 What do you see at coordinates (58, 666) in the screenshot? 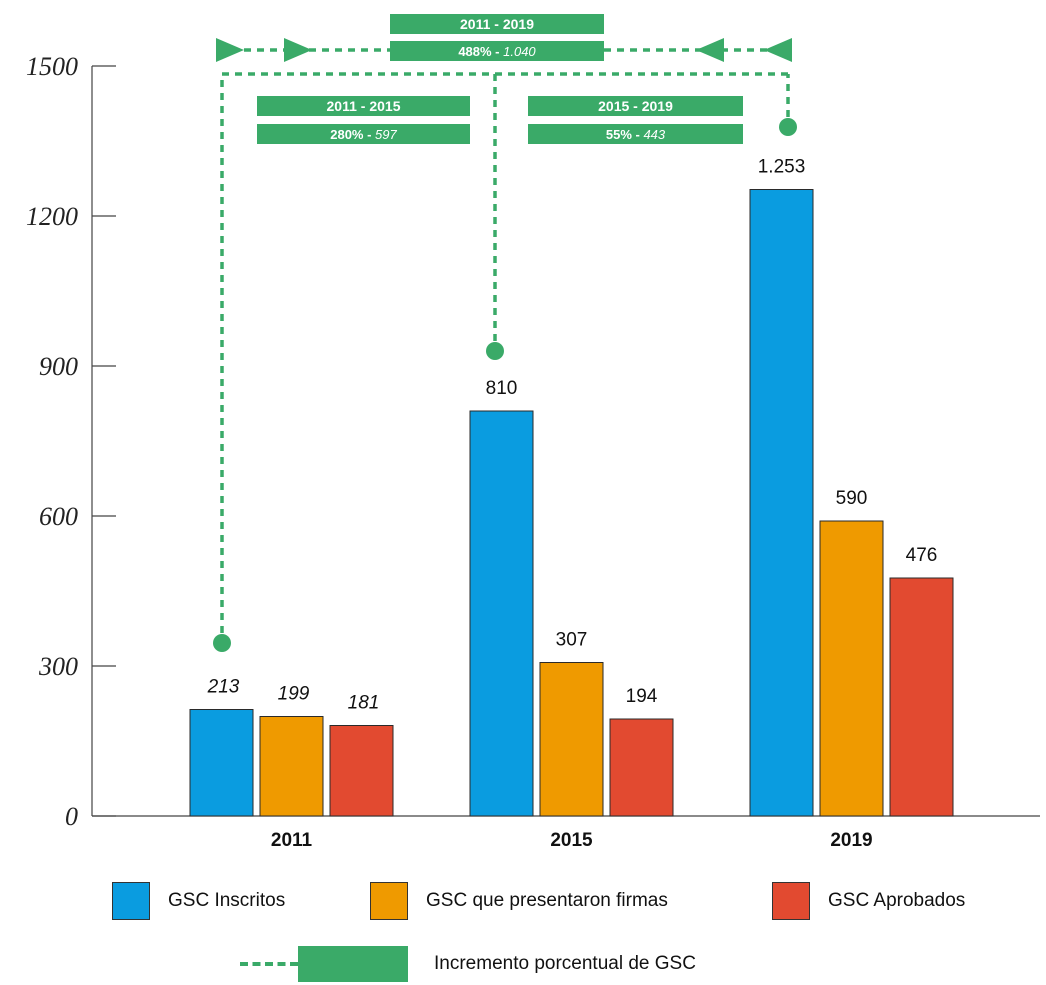
I see `y-tick-label: 300` at bounding box center [58, 666].